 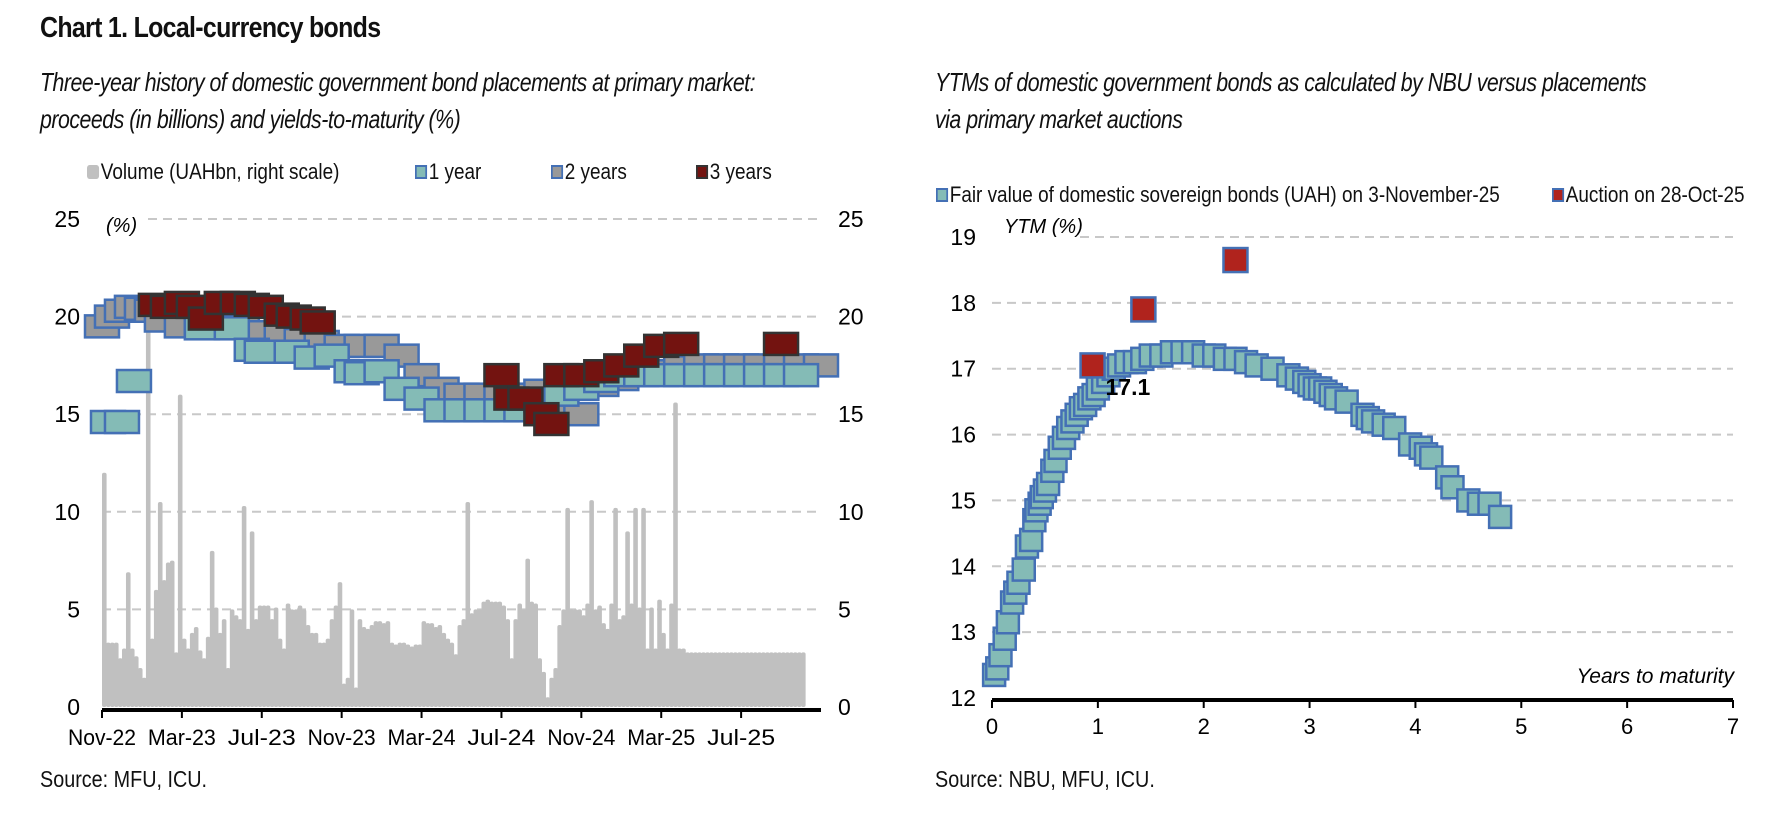 What do you see at coordinates (1043, 227) in the screenshot?
I see `right-chart-y-axis-title: YTM (%)` at bounding box center [1043, 227].